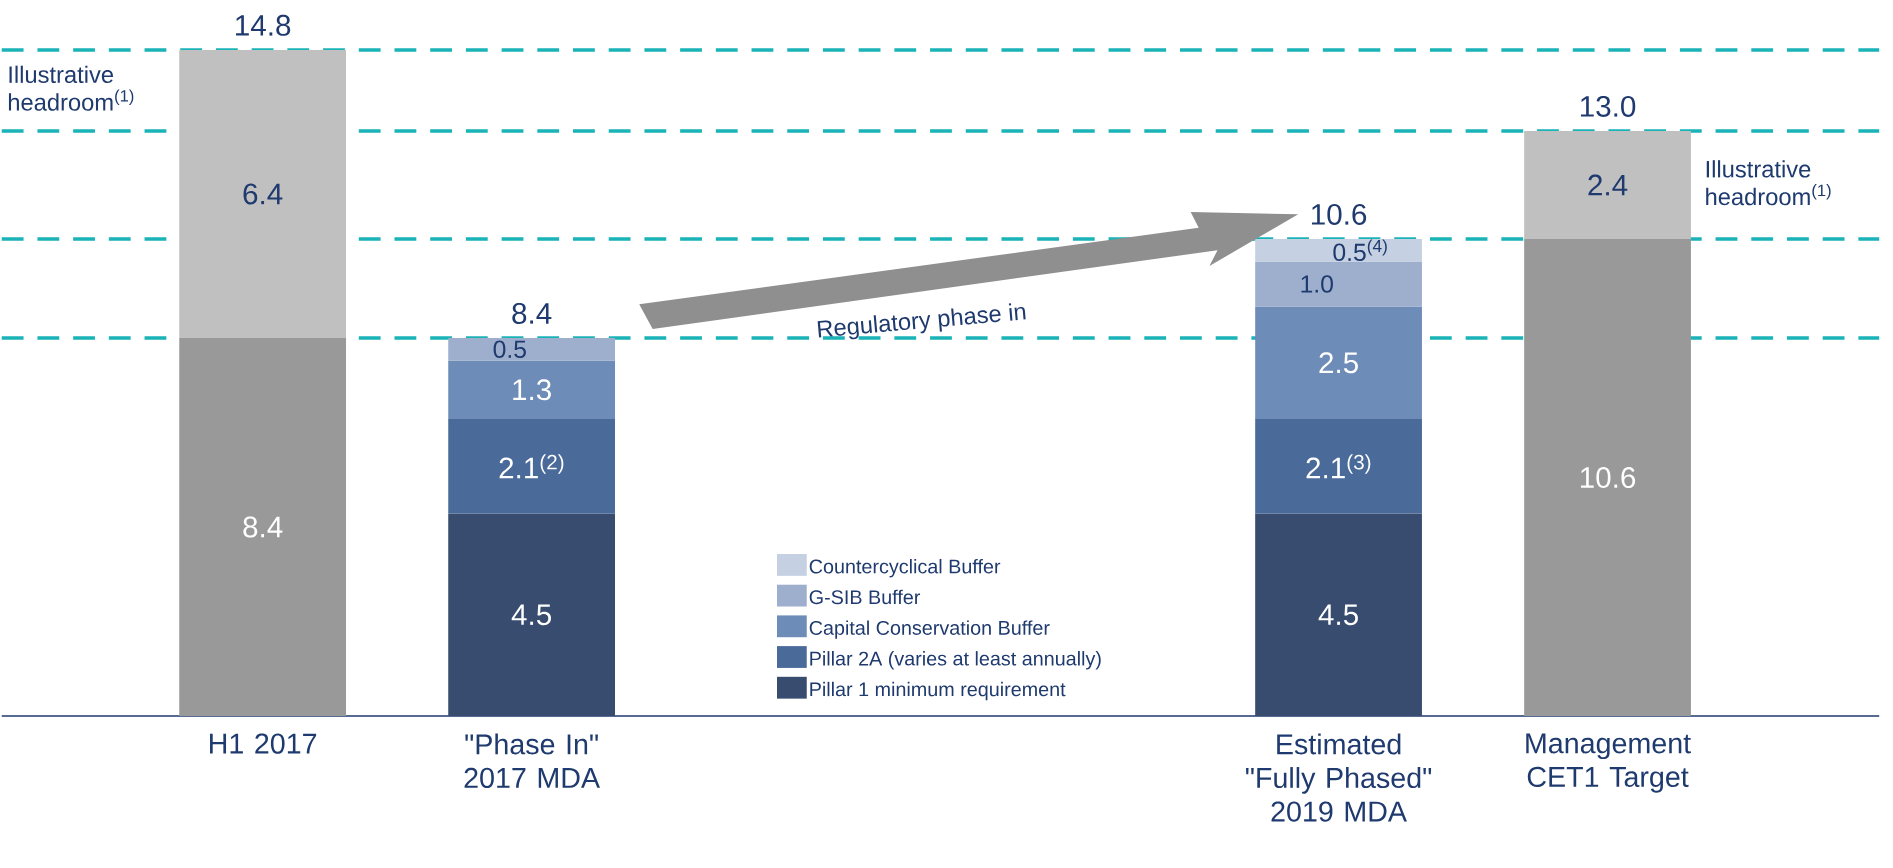 The height and width of the screenshot is (868, 1893). Describe the element at coordinates (1339, 214) in the screenshot. I see `total-label: 10.6` at that location.